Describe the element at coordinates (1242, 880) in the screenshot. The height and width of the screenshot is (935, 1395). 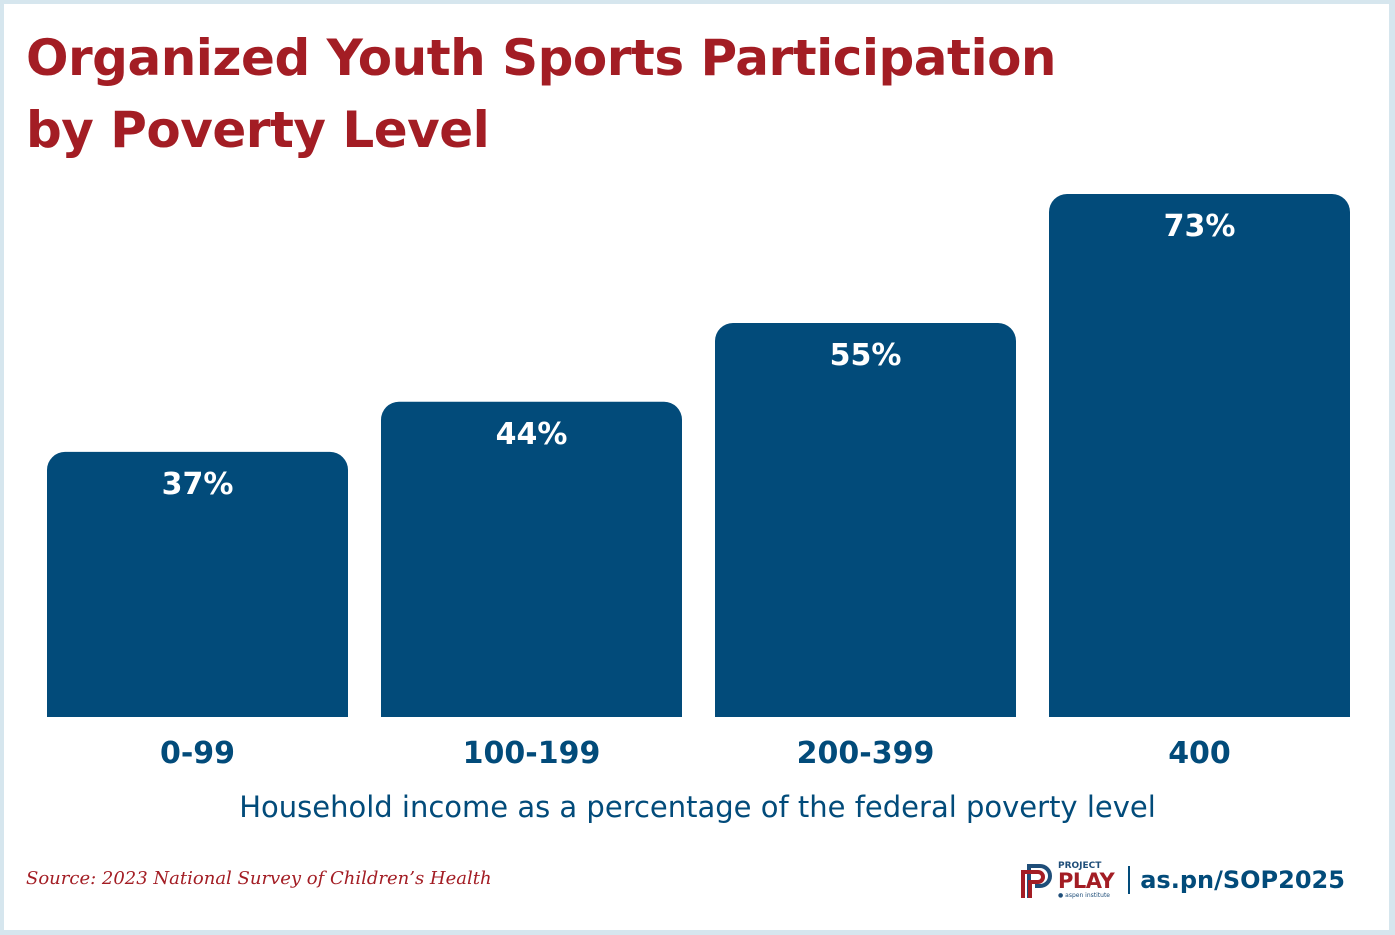
I see `report-link: as.pn/SOP2025` at that location.